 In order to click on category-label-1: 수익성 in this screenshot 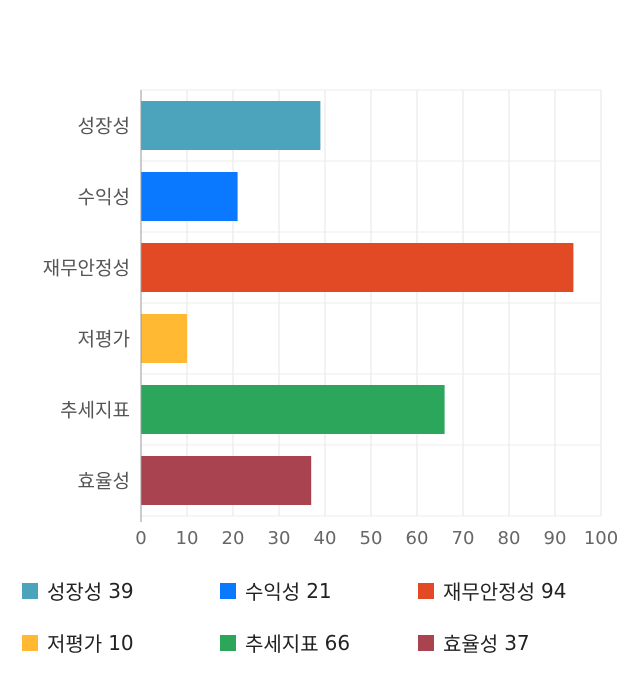, I will do `click(104, 198)`.